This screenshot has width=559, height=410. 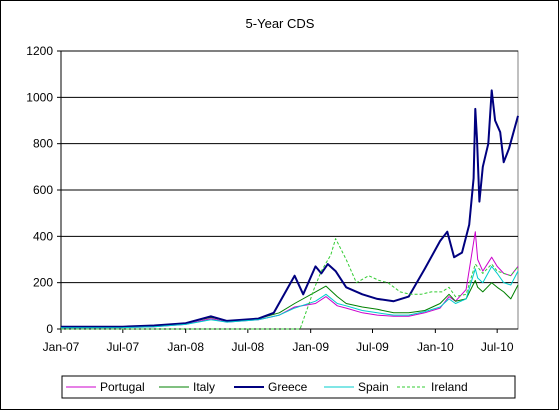 I want to click on x-tick-label: Jan-09, so click(x=310, y=347).